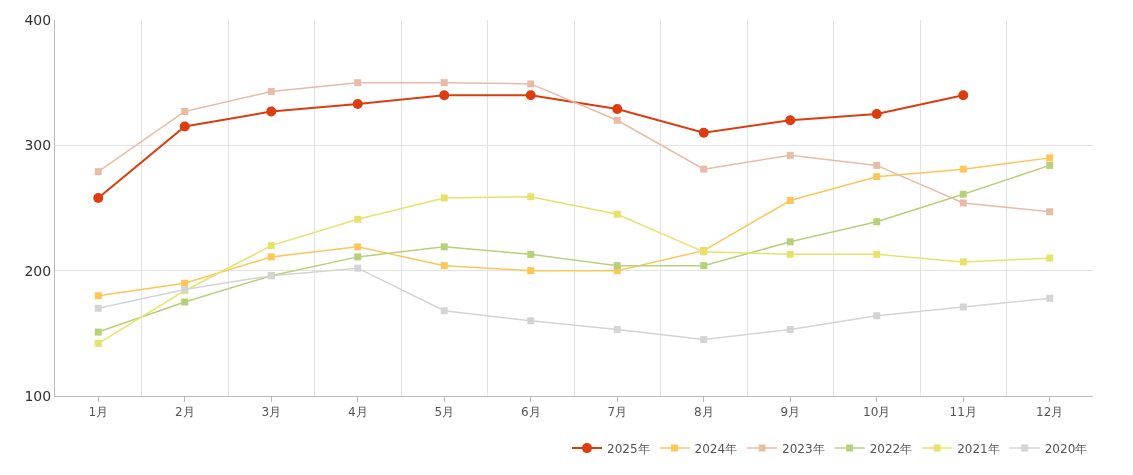  Describe the element at coordinates (877, 412) in the screenshot. I see `x-tick-label: 10月` at that location.